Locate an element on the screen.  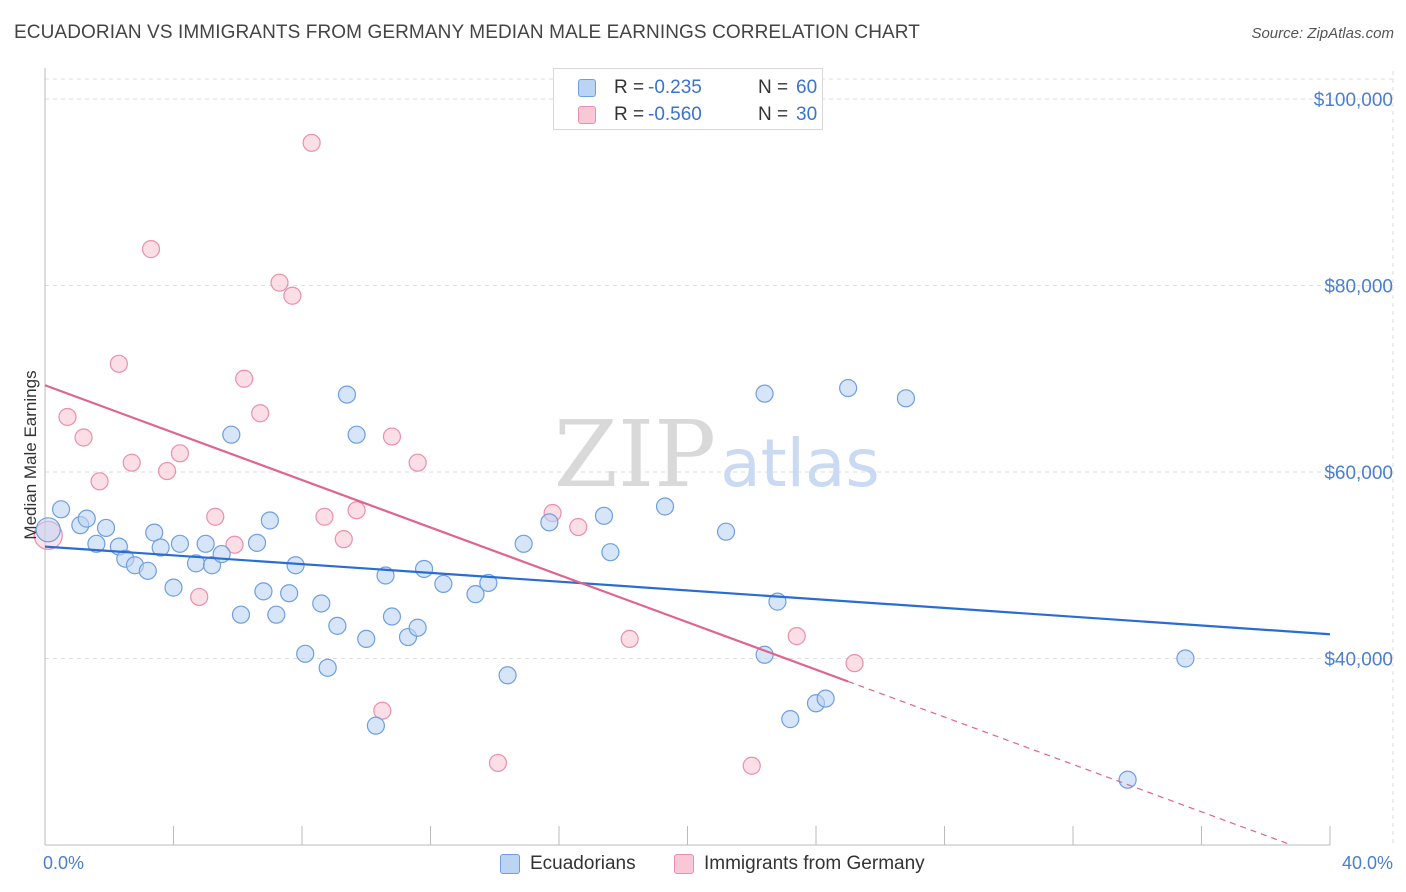
legend-n-value: 30 is located at coordinates (807, 114).